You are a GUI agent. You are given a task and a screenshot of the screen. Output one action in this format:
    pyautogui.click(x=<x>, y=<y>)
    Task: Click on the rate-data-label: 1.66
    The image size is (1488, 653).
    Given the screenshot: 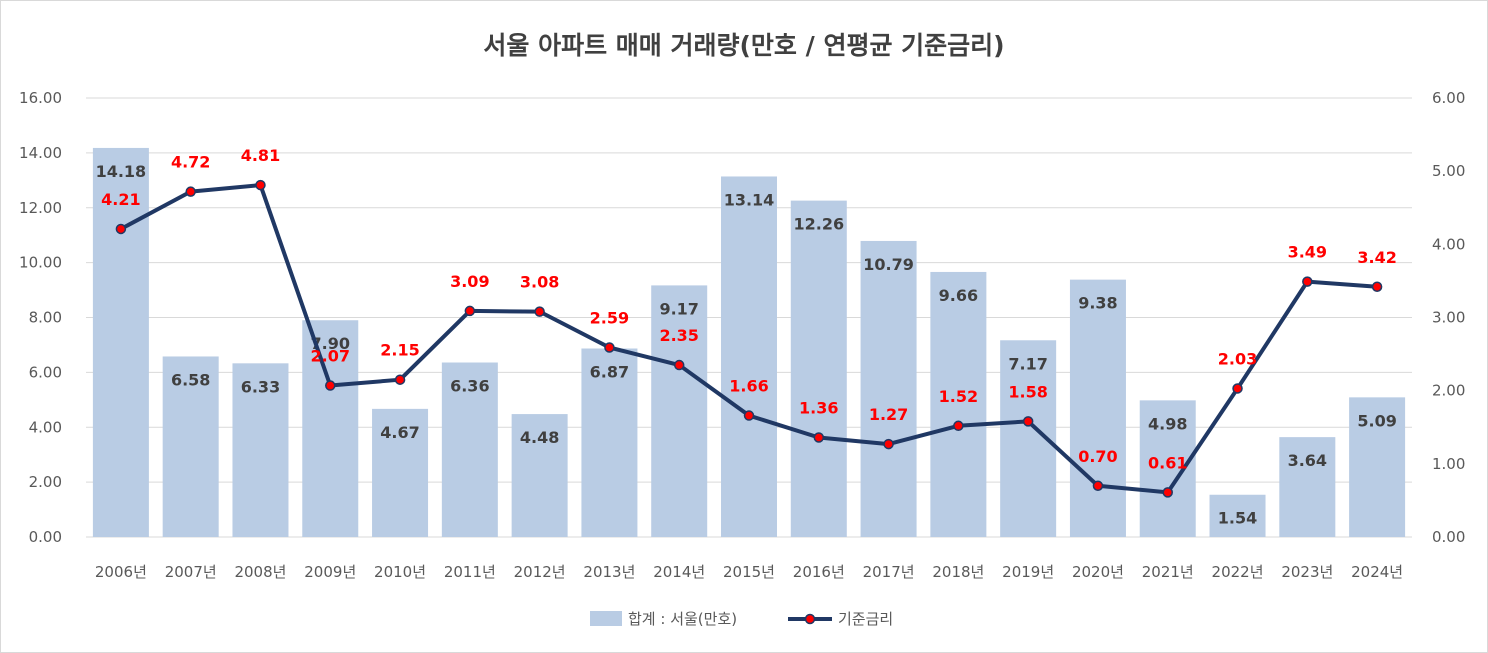 What is the action you would take?
    pyautogui.click(x=748, y=386)
    